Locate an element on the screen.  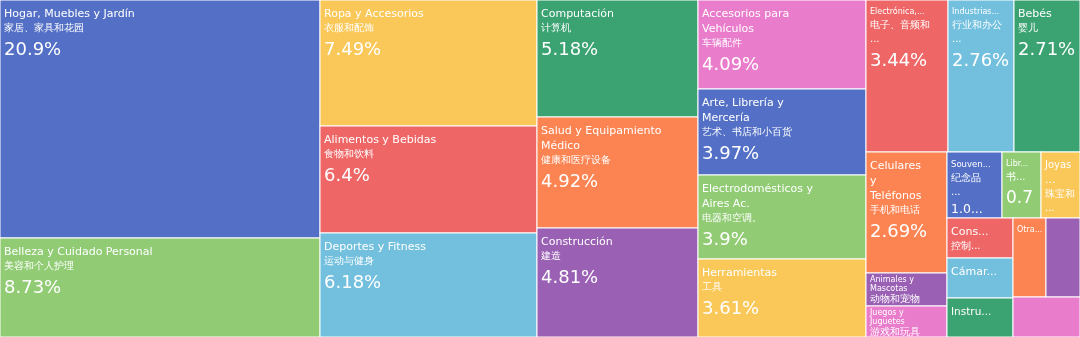
category-label: Hogar, Muebles y Jardín 家居、家具和花园 is located at coordinates (69, 20).